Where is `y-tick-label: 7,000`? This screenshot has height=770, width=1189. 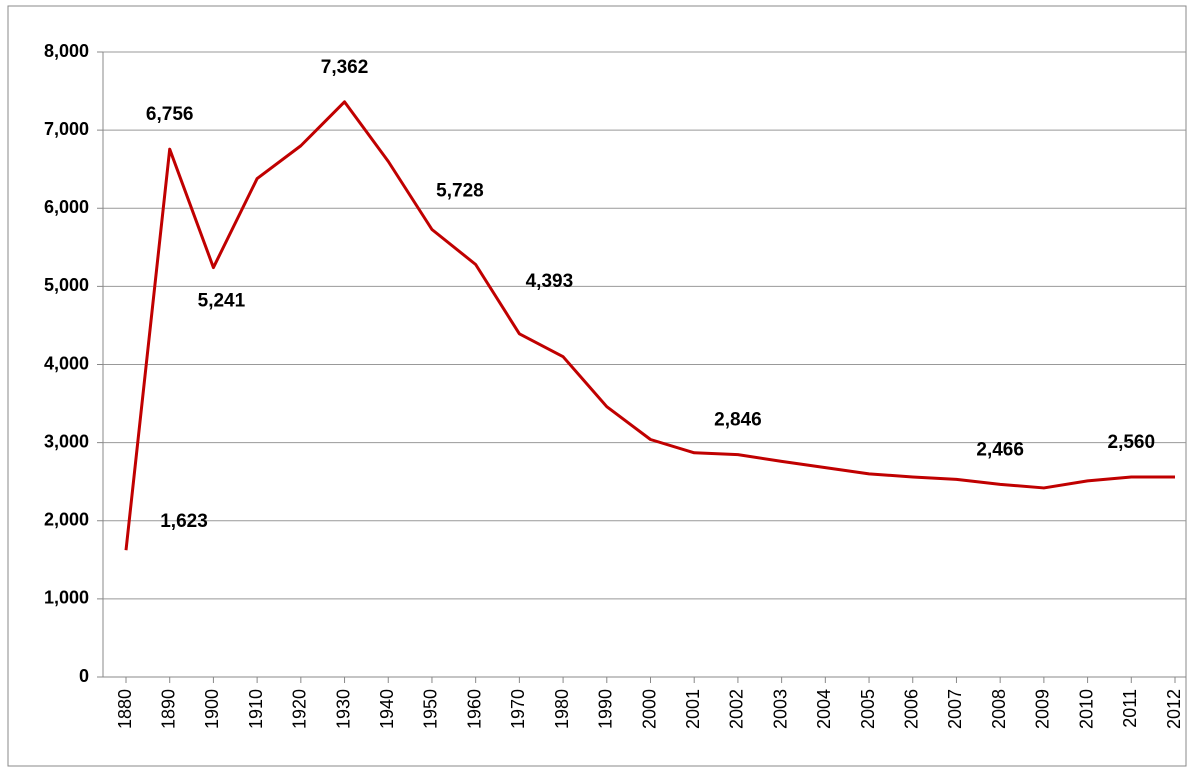 y-tick-label: 7,000 is located at coordinates (66, 129).